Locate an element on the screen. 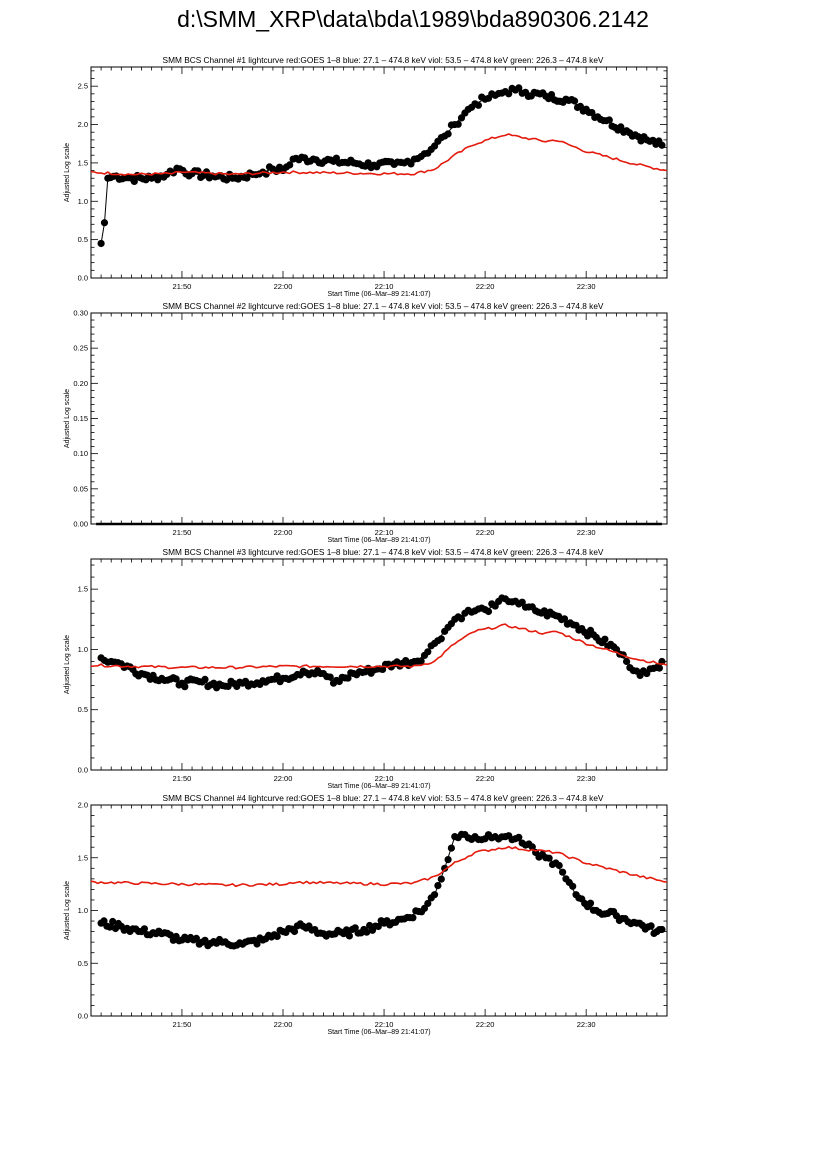 Image resolution: width=826 pixels, height=1169 pixels. x-tick-label: 22:20 is located at coordinates (485, 286).